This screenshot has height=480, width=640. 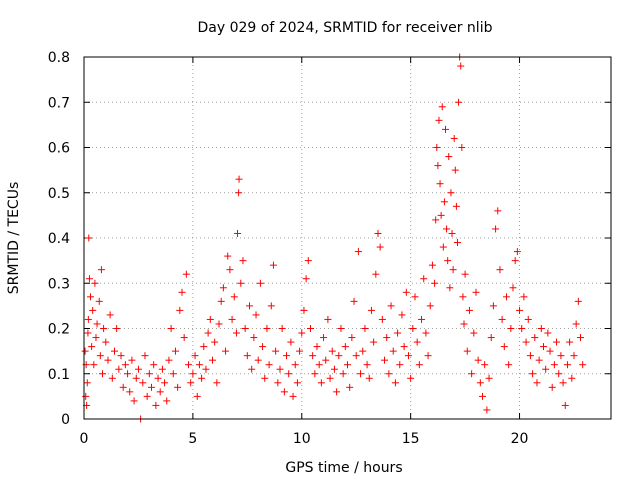 What do you see at coordinates (59, 330) in the screenshot?
I see `y-tick-label: 0.2` at bounding box center [59, 330].